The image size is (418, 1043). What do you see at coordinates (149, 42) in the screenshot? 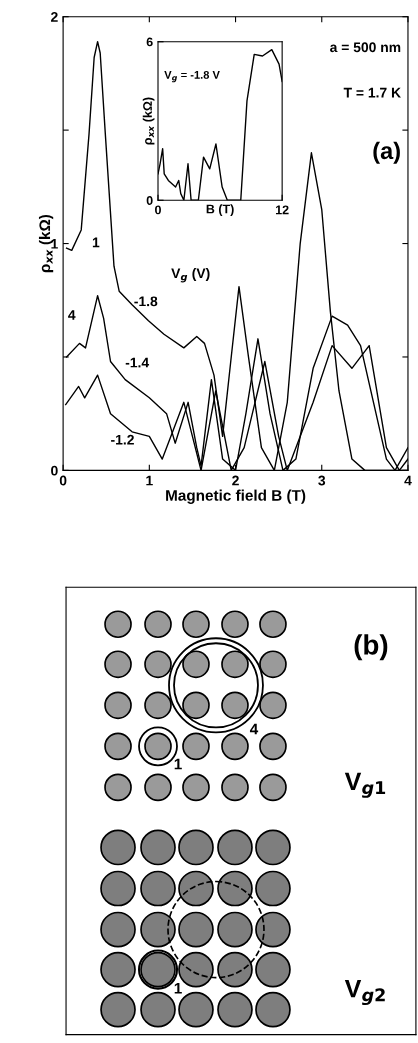
I see `y-tick-label: 6` at bounding box center [149, 42].